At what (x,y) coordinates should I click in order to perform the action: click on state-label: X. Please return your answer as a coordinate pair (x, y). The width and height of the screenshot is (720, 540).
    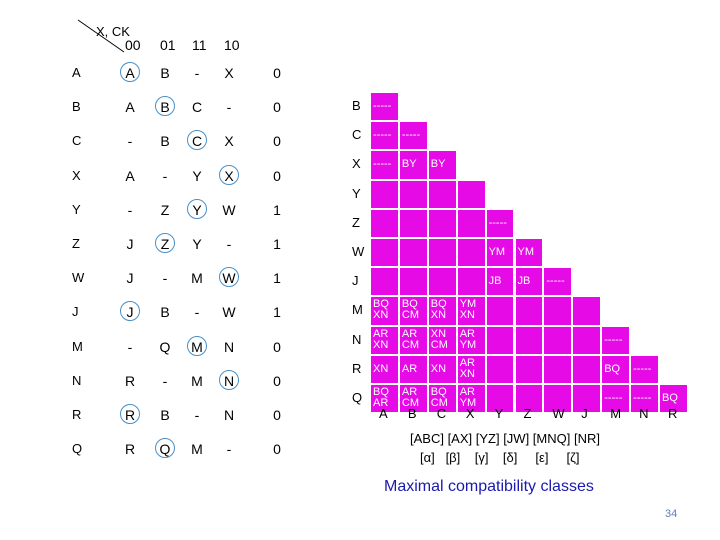
    Looking at the image, I should click on (76, 175).